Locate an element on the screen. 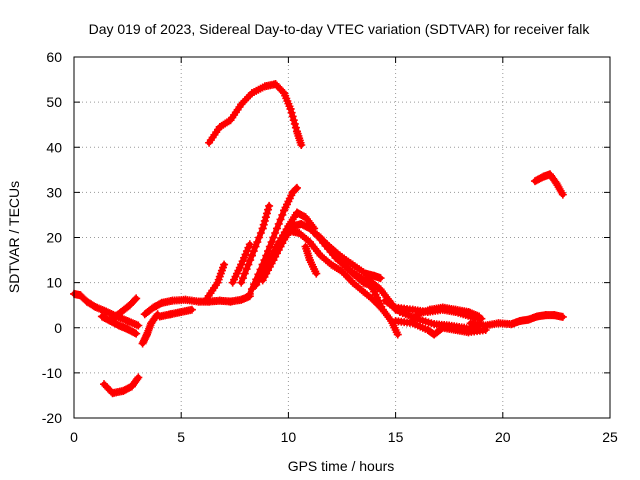 The image size is (640, 480). track-morning-rise is located at coordinates (124, 308).